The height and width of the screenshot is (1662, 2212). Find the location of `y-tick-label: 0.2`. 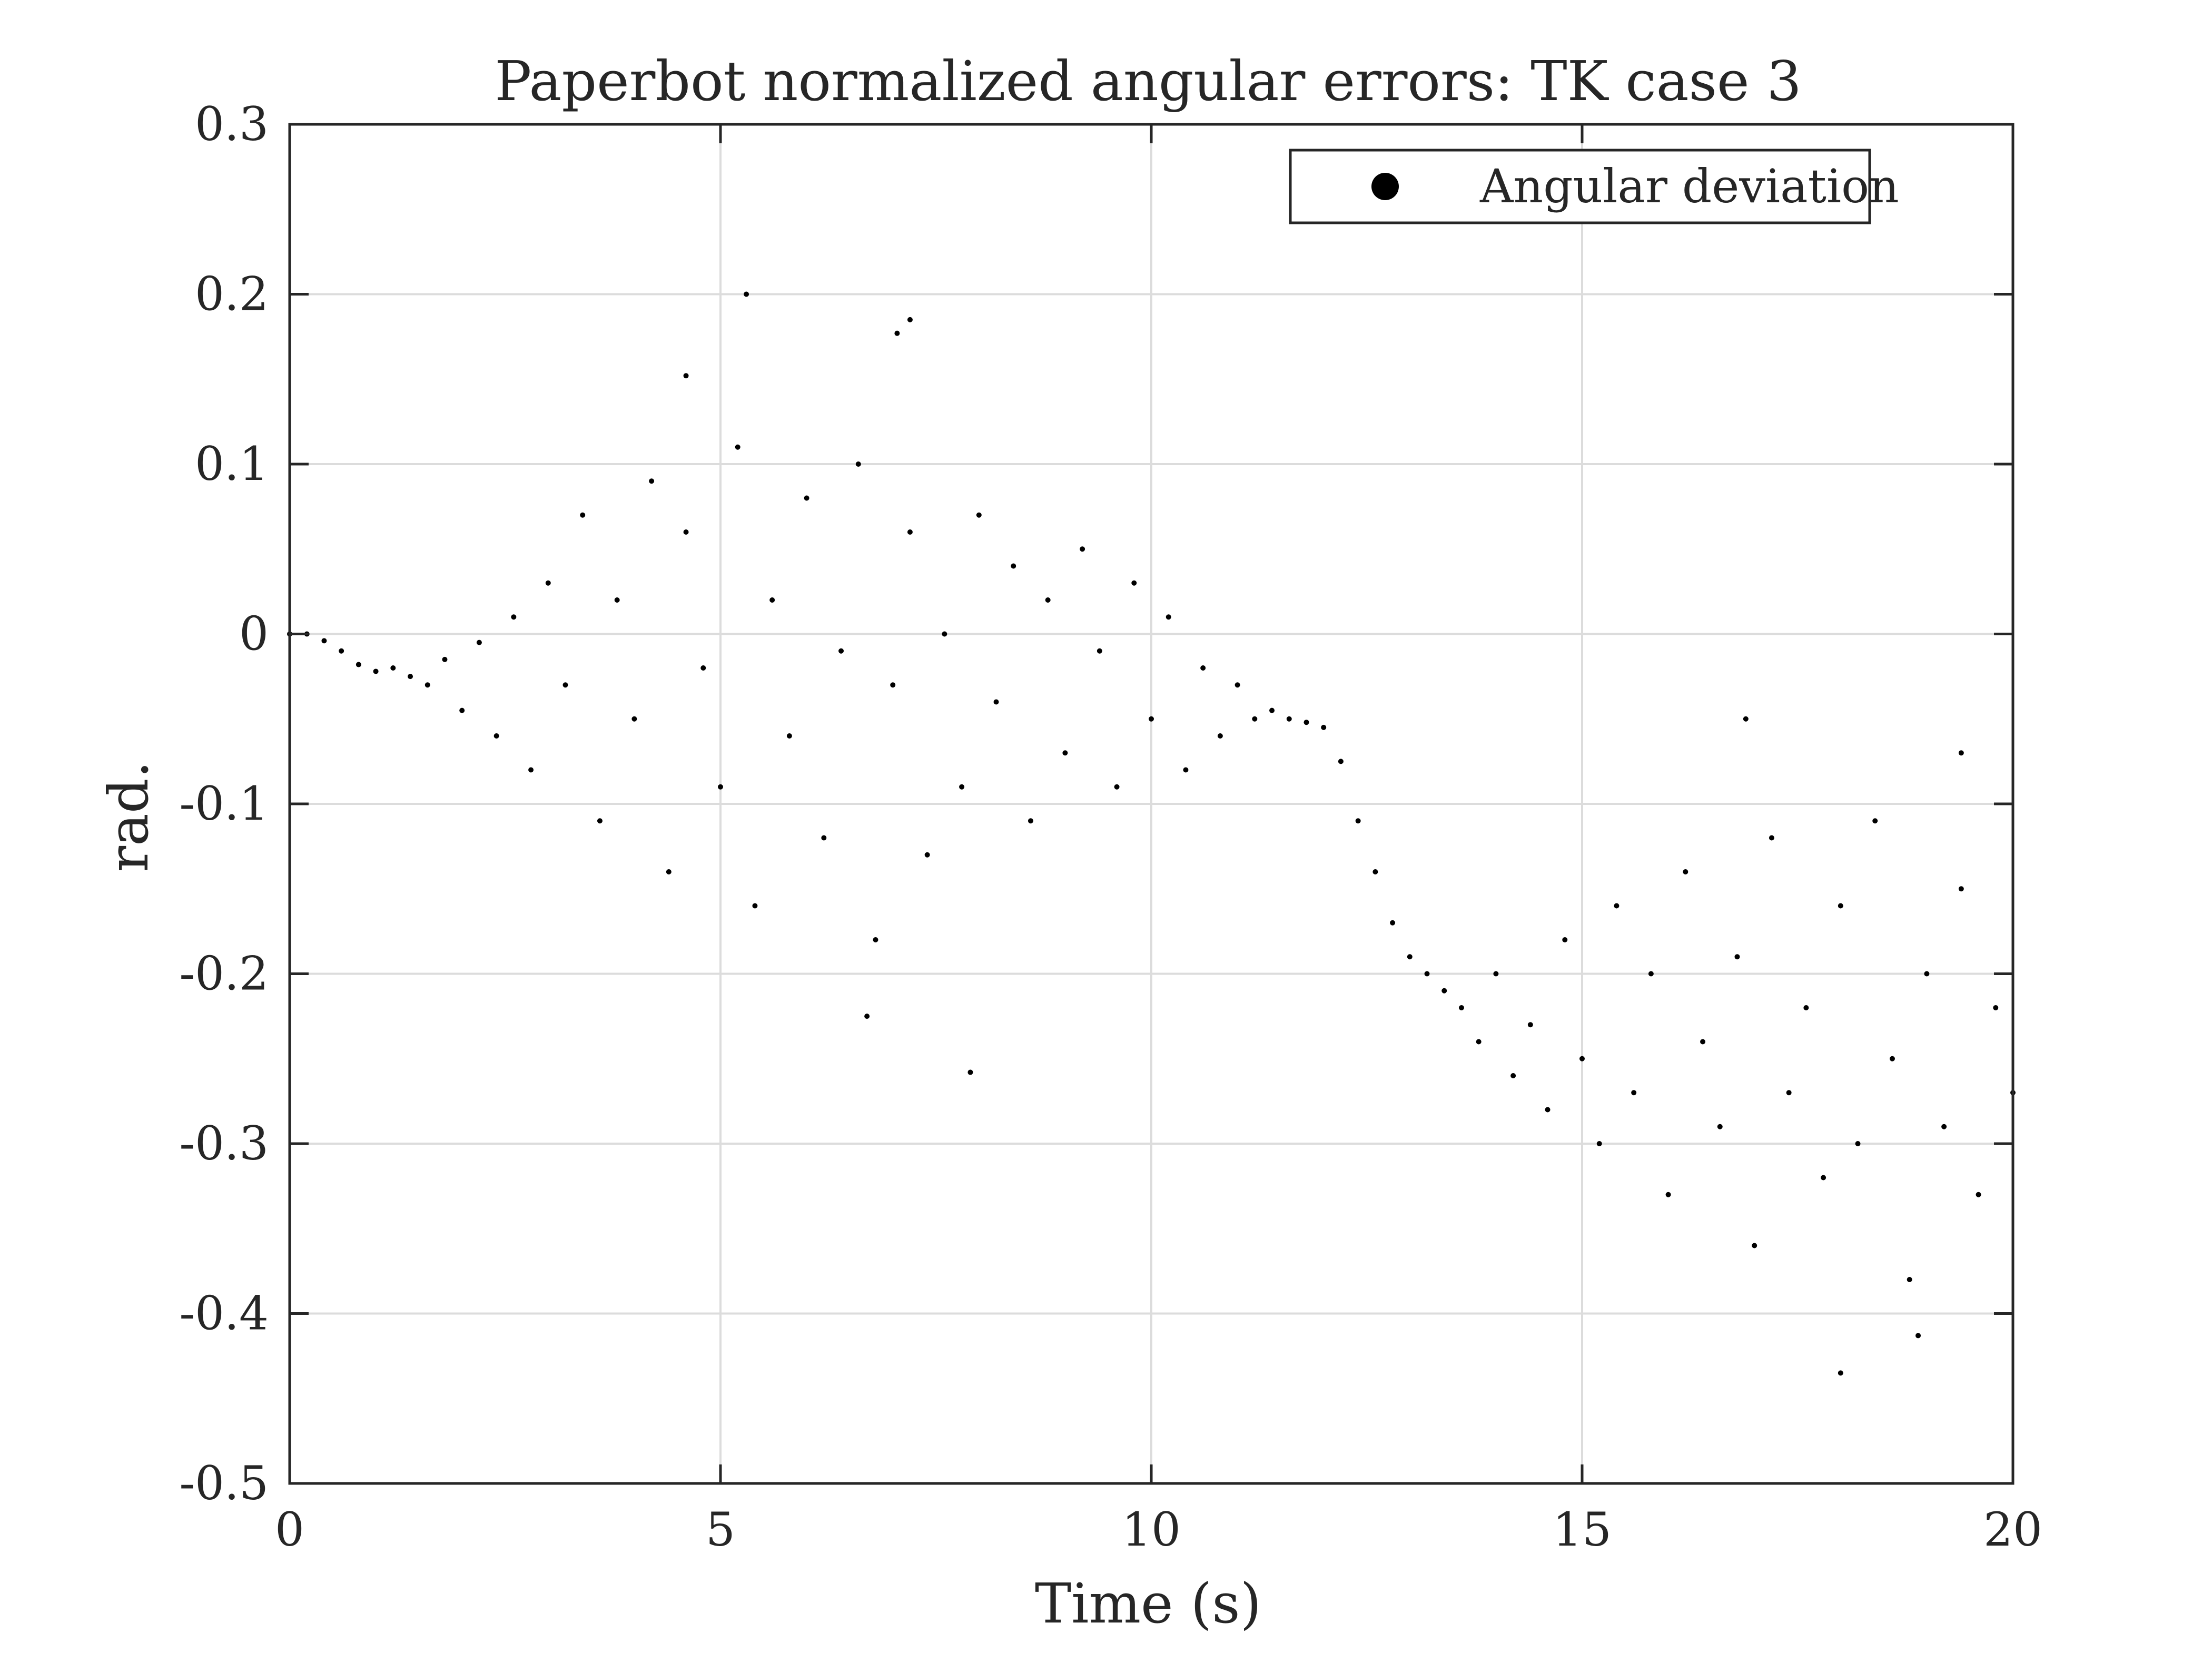

y-tick-label: 0.2 is located at coordinates (232, 294).